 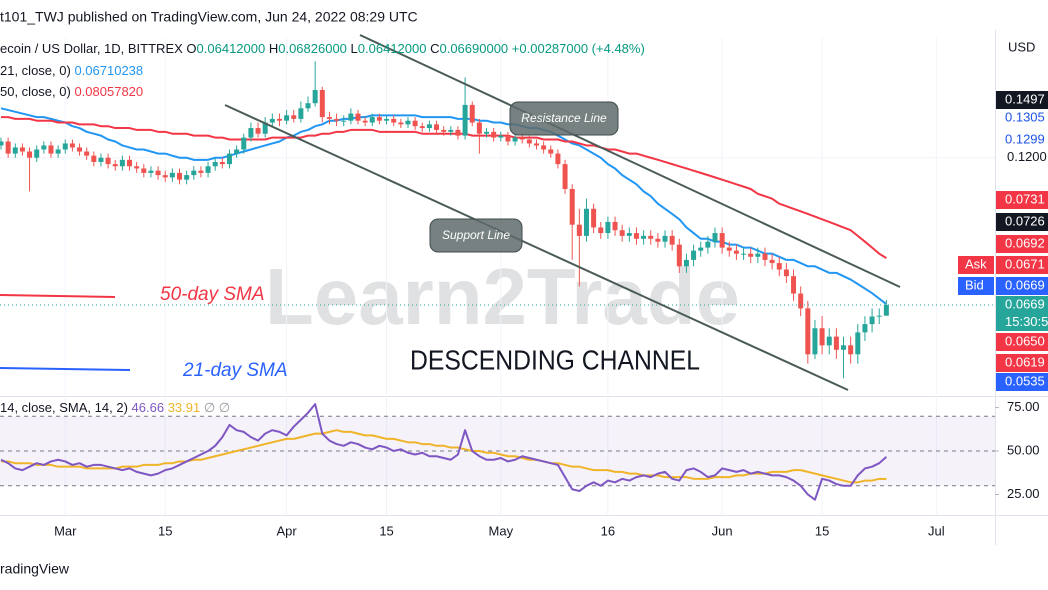 I want to click on legend-value: 0.06710238, so click(x=108, y=70).